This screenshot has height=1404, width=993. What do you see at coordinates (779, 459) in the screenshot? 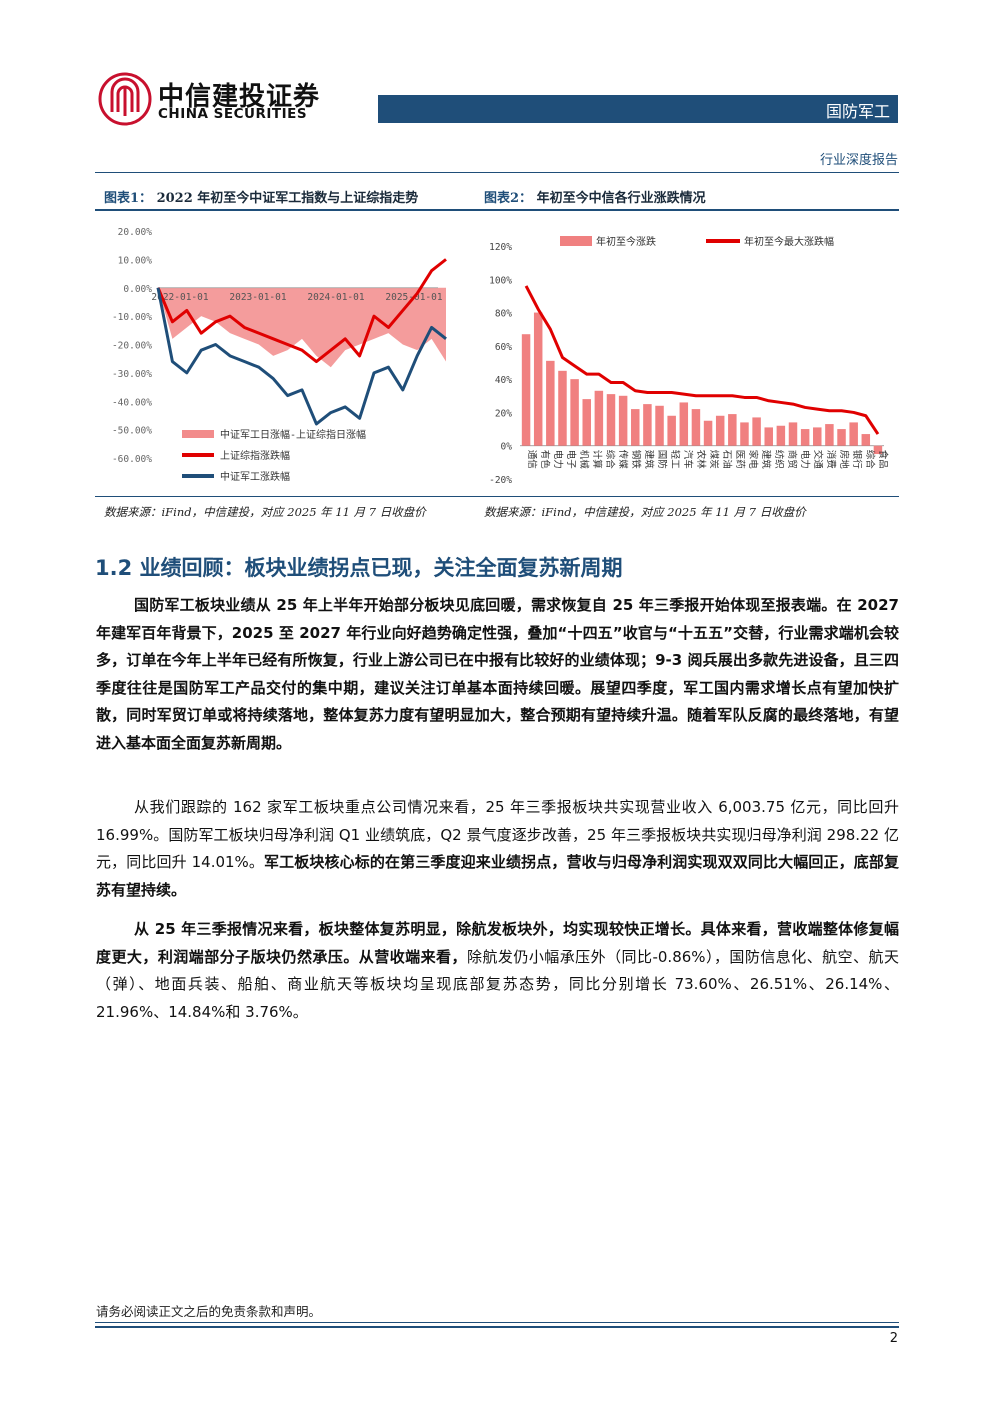
I see `x-category-label: 纺织` at bounding box center [779, 459].